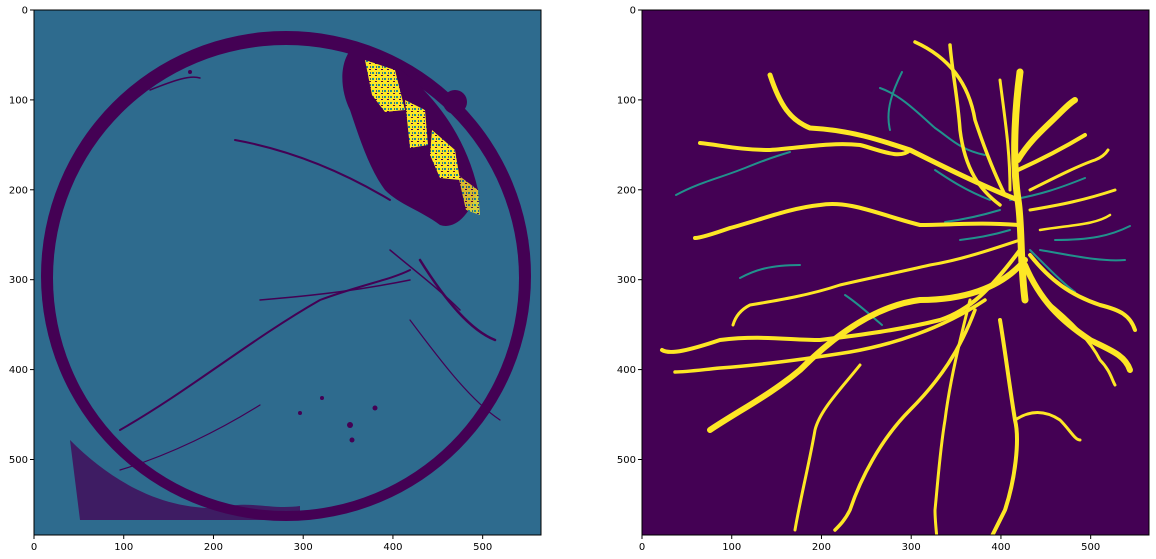 This screenshot has width=1156, height=559. Describe the element at coordinates (482, 547) in the screenshot. I see `left-xtick-label: 500` at that location.